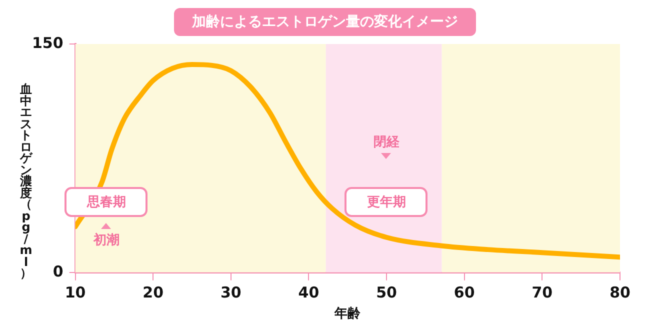  What do you see at coordinates (325, 22) in the screenshot?
I see `chart-title: 加齢によるエストロゲン量の変化イメージ` at bounding box center [325, 22].